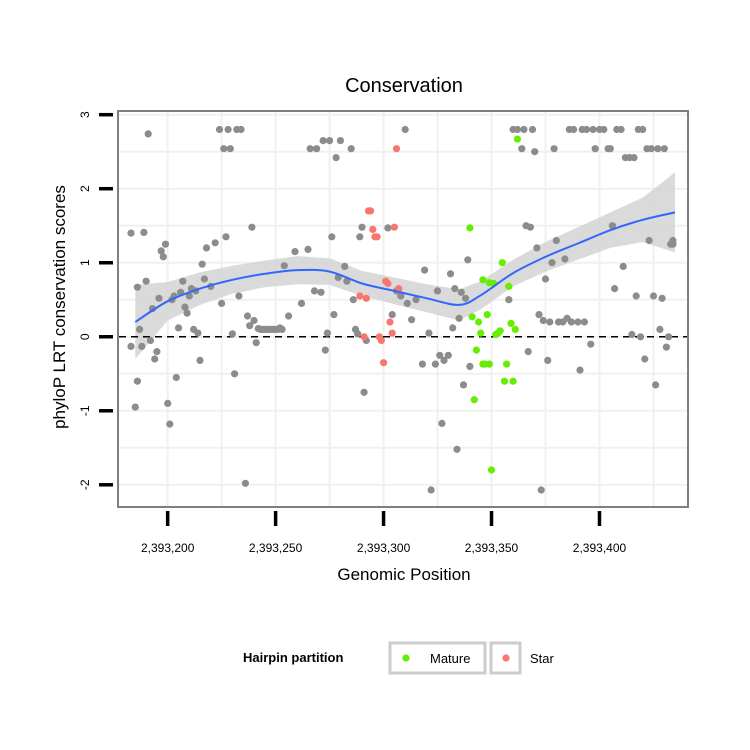 The height and width of the screenshot is (750, 750). What do you see at coordinates (168, 548) in the screenshot?
I see `x-tick-label: 2,393,200` at bounding box center [168, 548].